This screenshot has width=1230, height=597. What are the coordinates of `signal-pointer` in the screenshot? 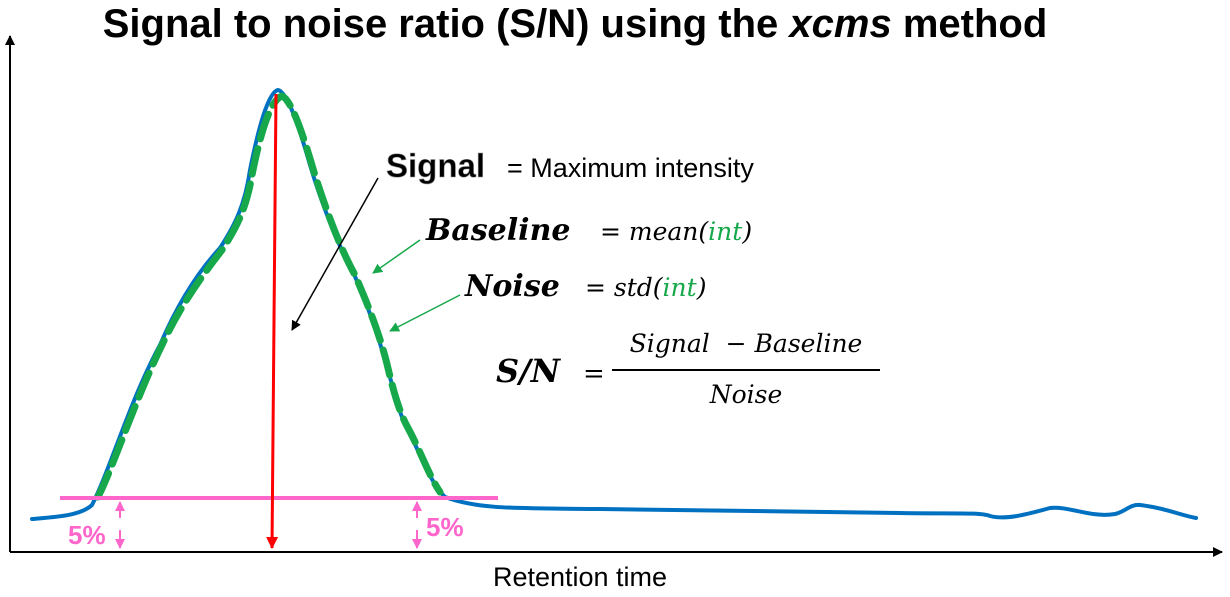 It's located at (335, 254).